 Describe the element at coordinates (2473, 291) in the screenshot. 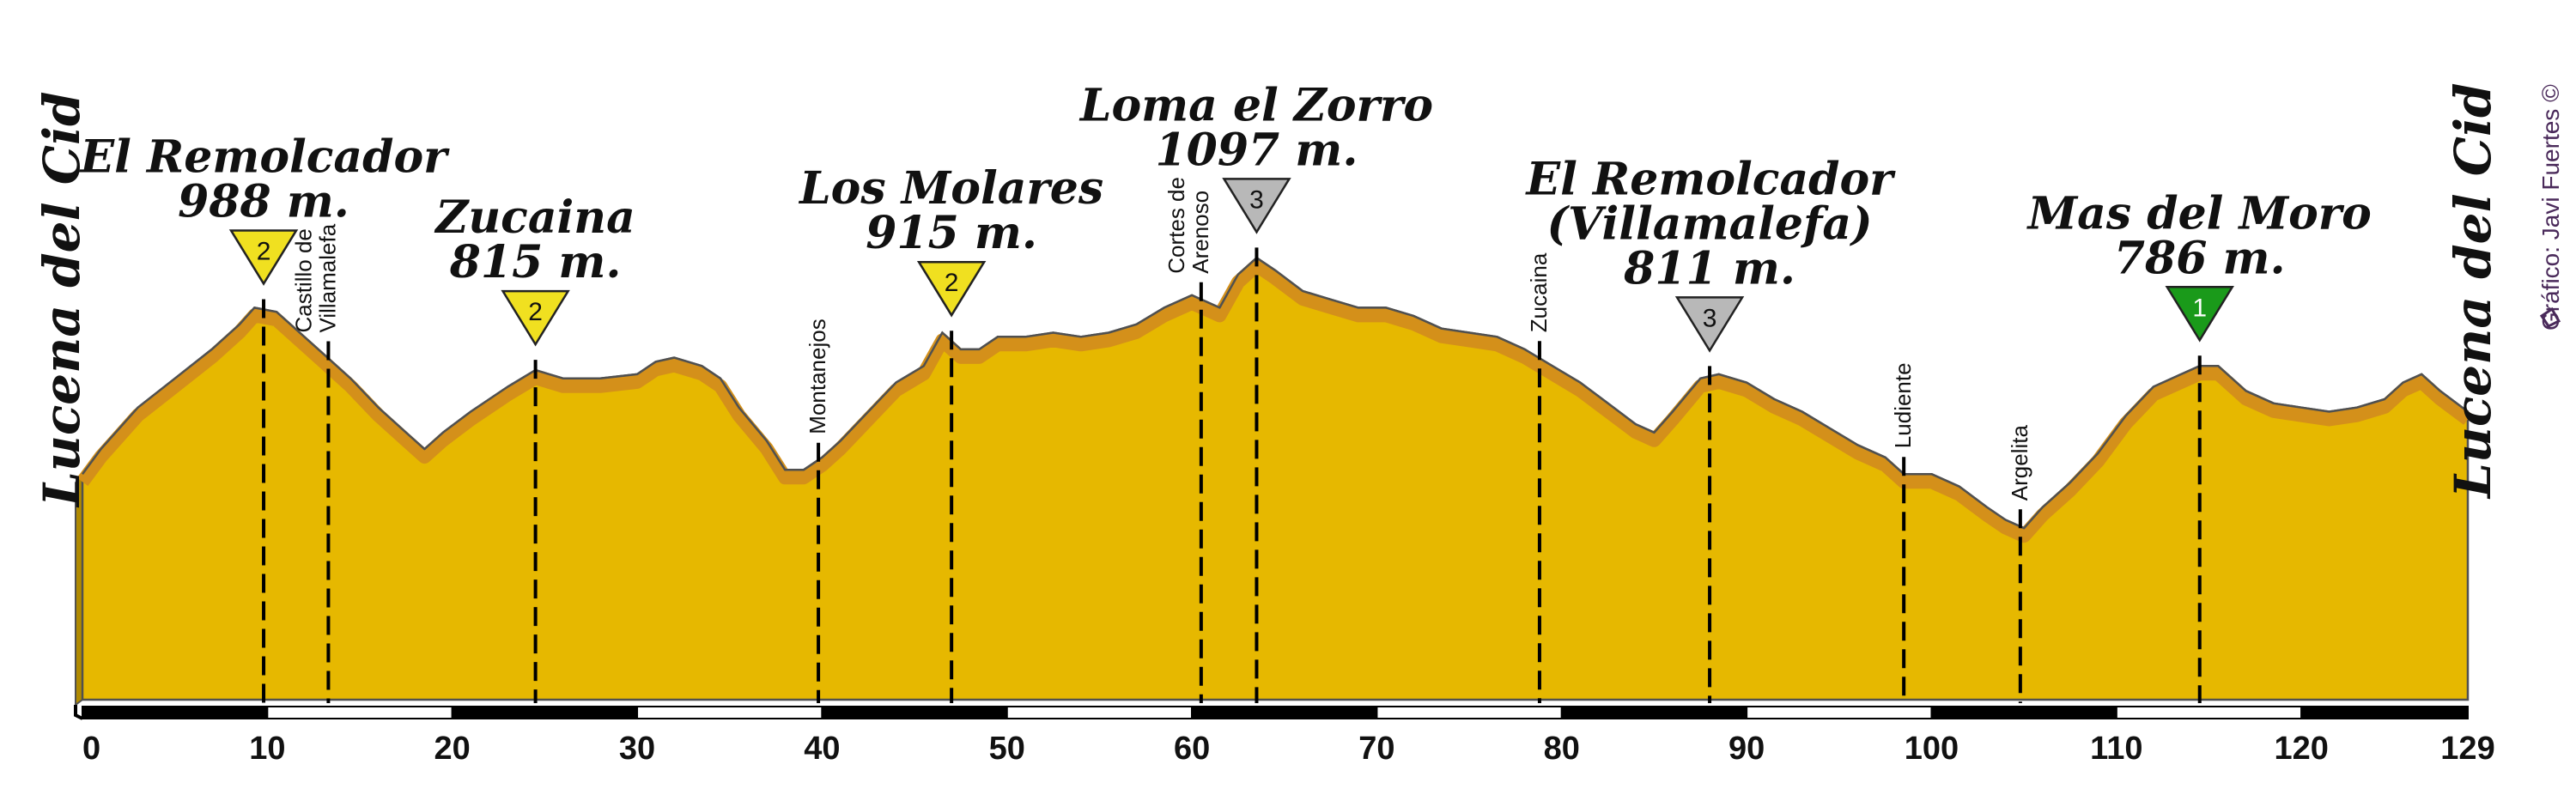

I see `finish-location-label: Lucena del Cid` at that location.